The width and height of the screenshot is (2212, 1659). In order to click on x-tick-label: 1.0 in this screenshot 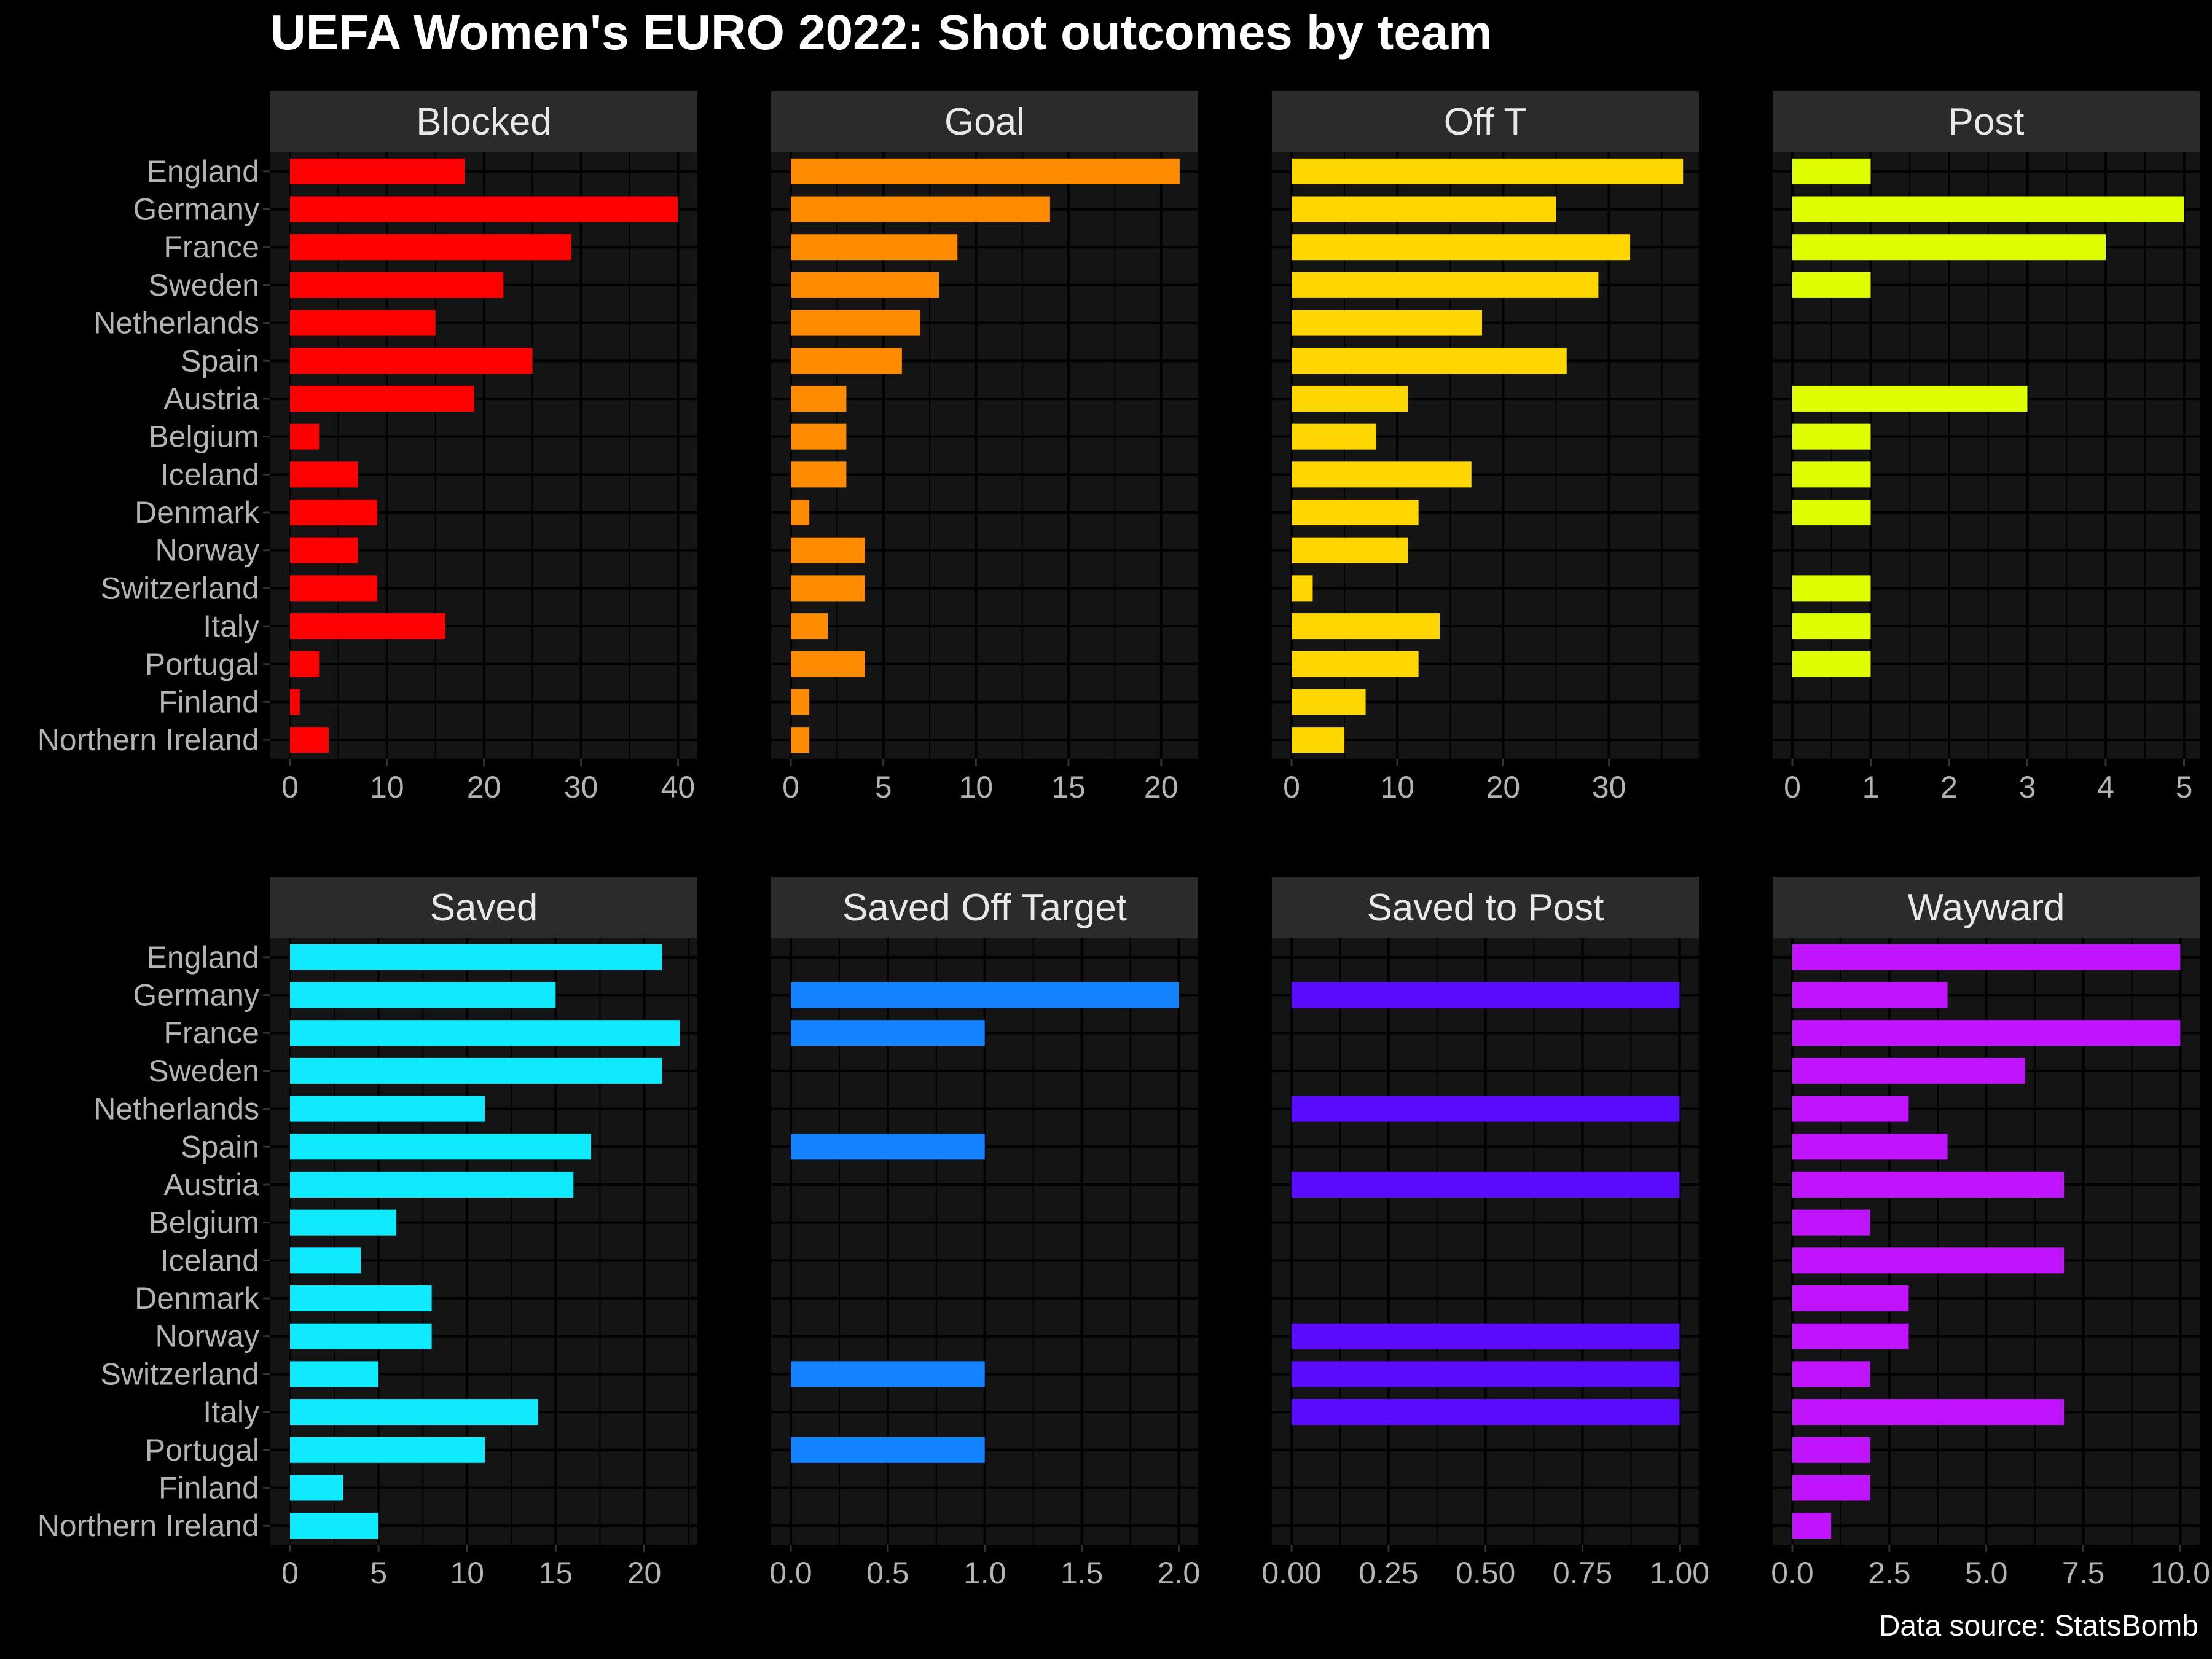, I will do `click(984, 1573)`.